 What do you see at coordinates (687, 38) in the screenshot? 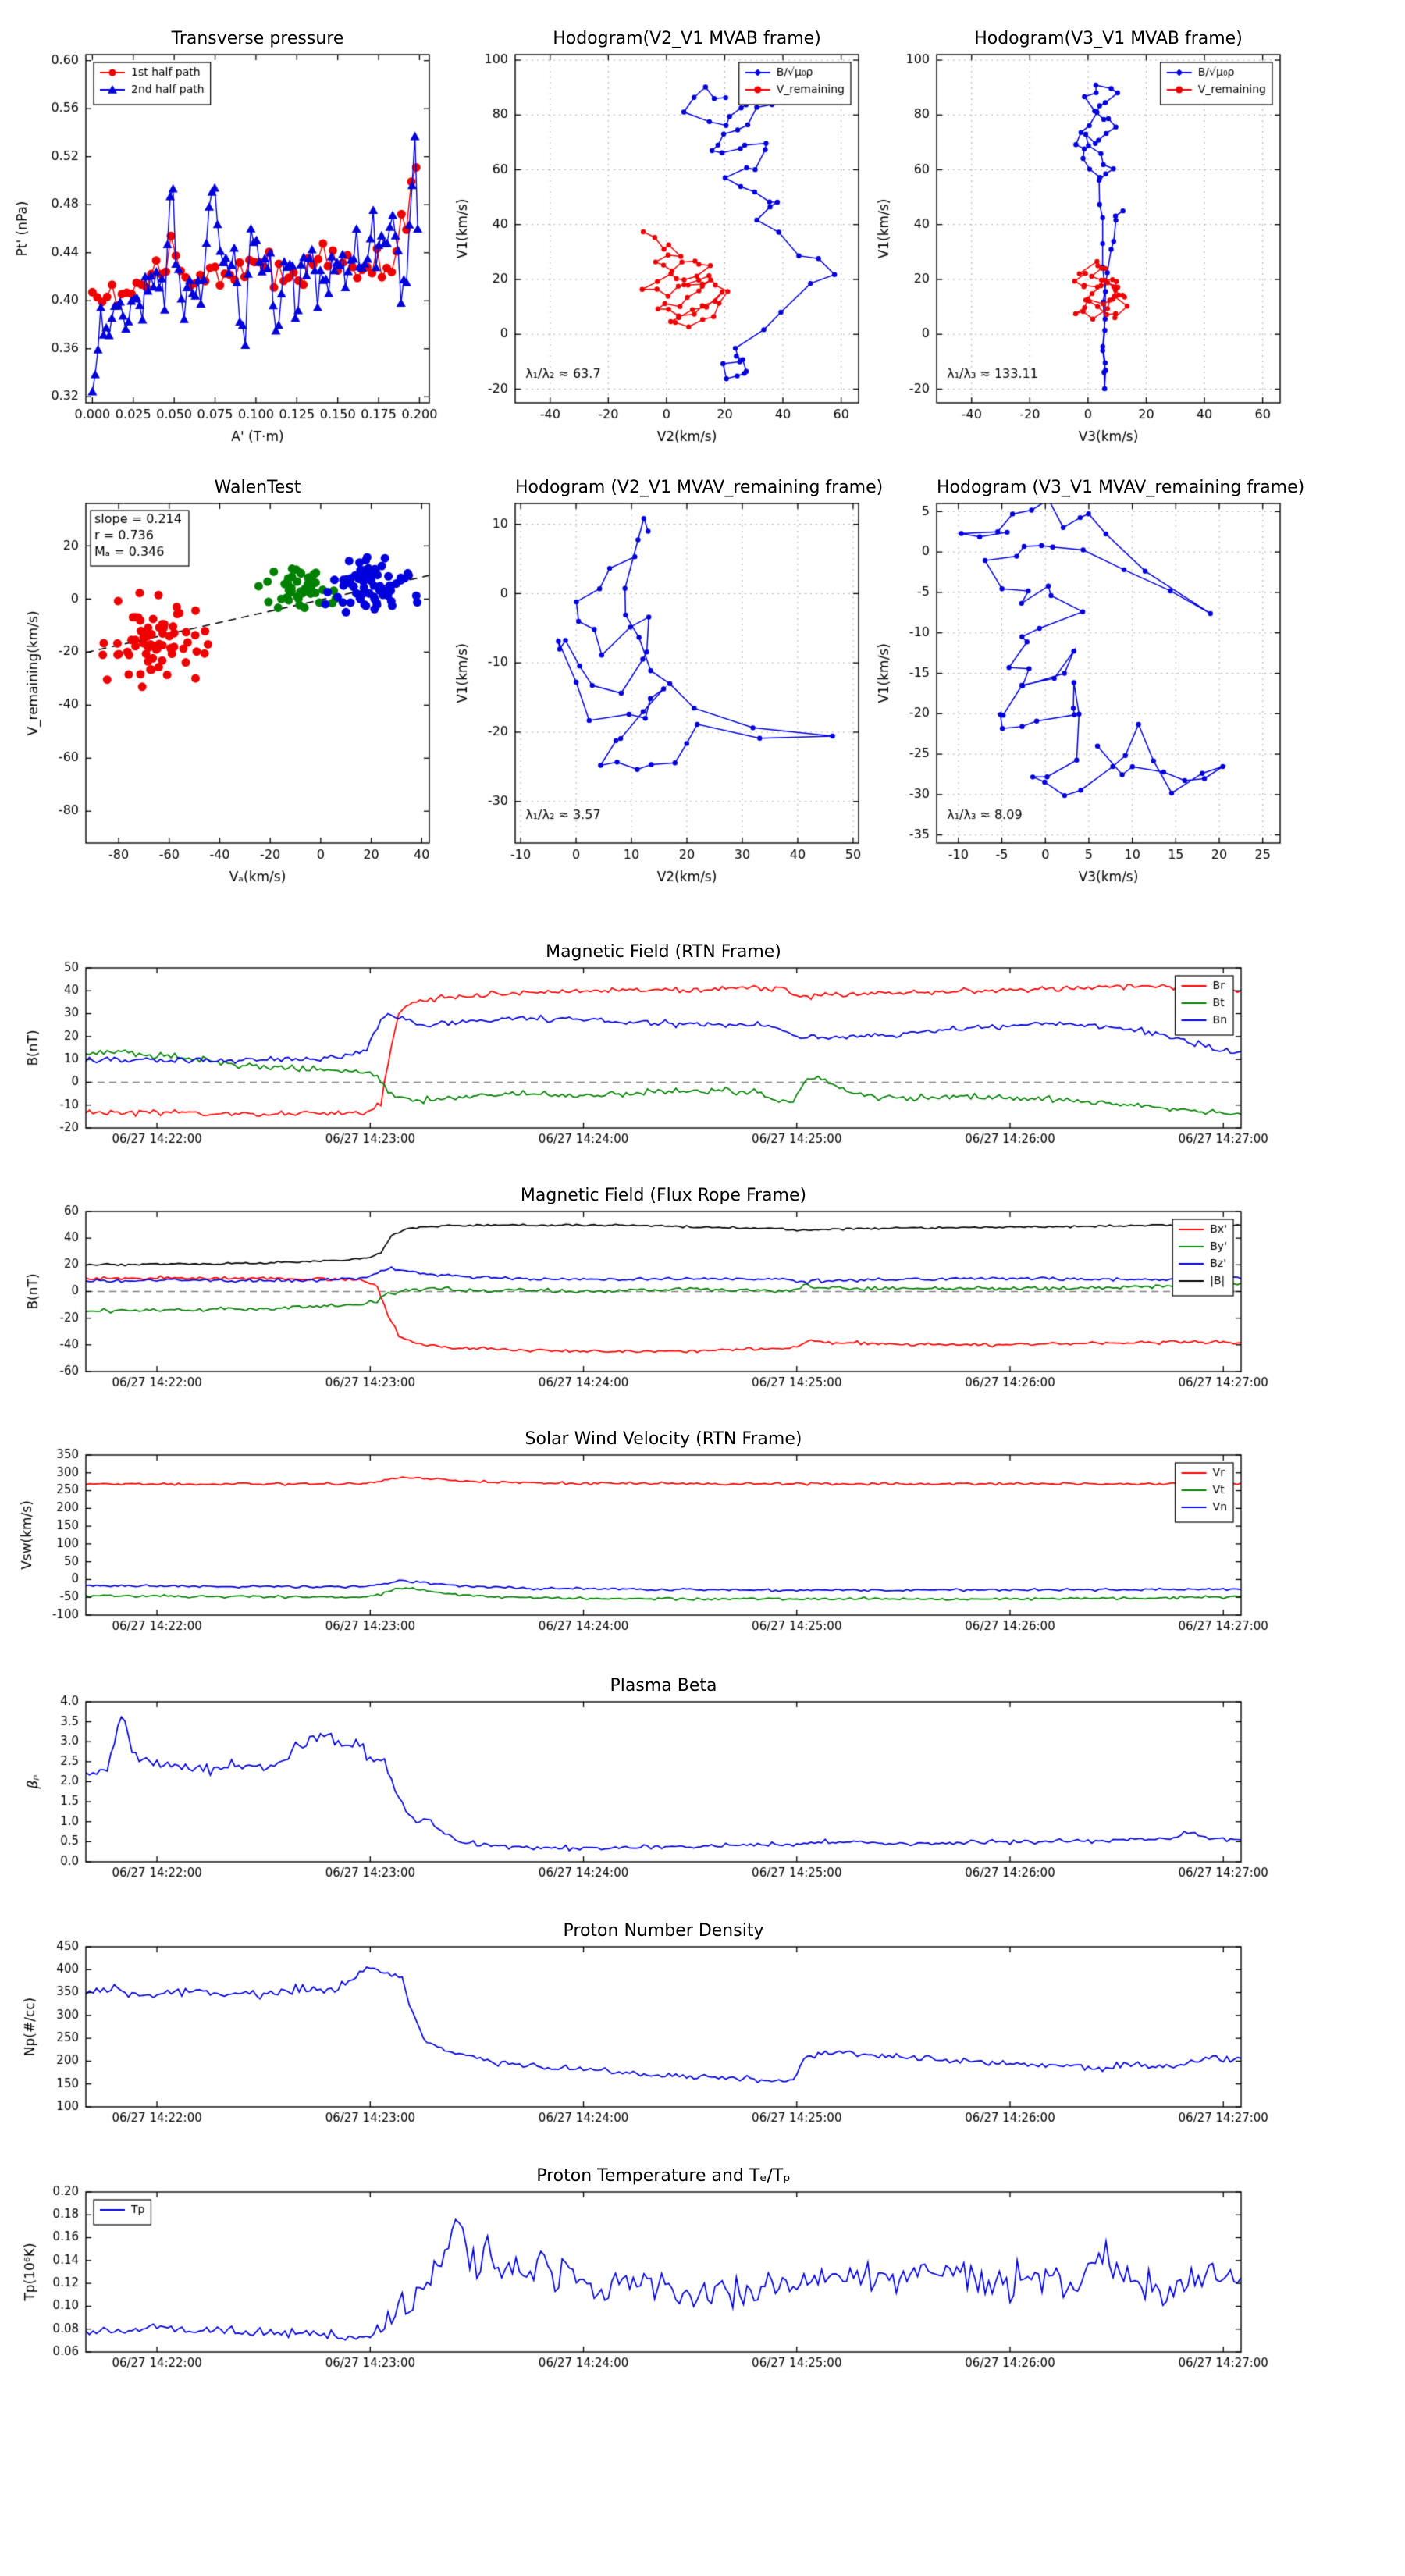
I see `panel-title-hodogram-v2v1-mvab: Hodogram(V2_V1 MVAB frame)` at bounding box center [687, 38].